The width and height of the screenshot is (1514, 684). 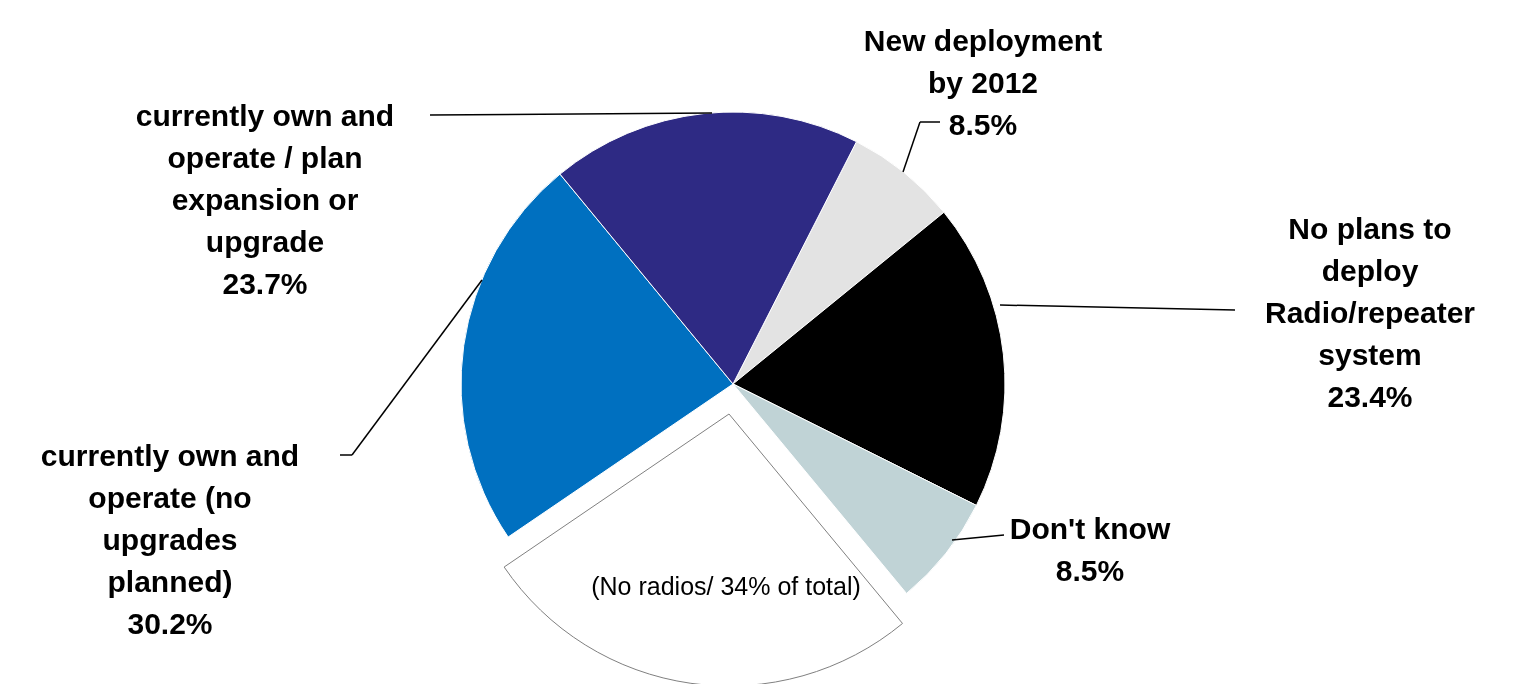 What do you see at coordinates (1370, 291) in the screenshot?
I see `slice-label: No plans to deploy Radio/repeater system` at bounding box center [1370, 291].